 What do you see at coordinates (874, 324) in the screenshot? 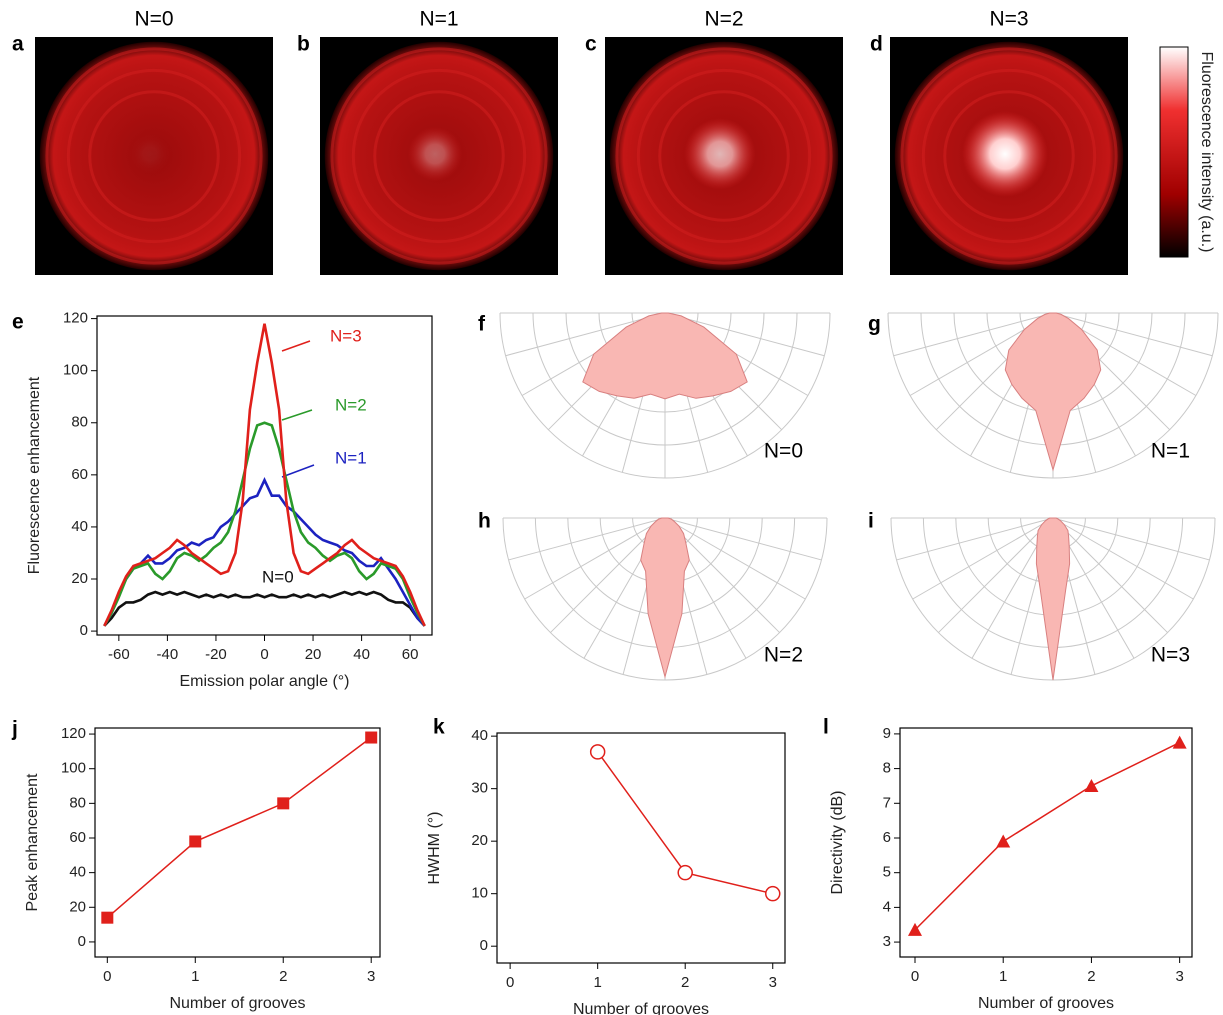
I see `panel-letter: g` at bounding box center [874, 324].